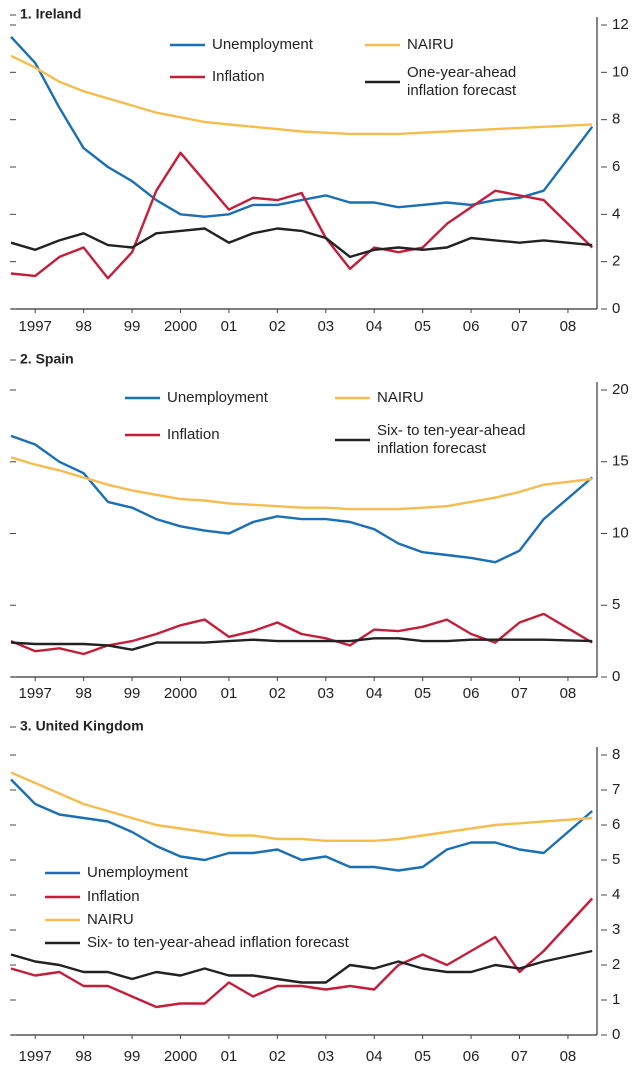 This screenshot has width=634, height=1070. Describe the element at coordinates (82, 726) in the screenshot. I see `chart-title: 3. United Kingdom` at that location.